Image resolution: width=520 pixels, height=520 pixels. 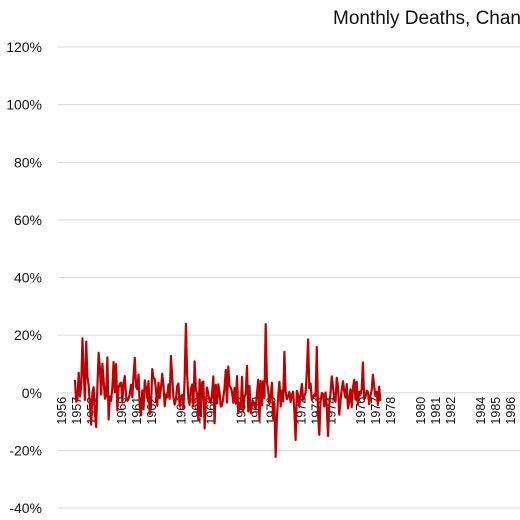 What do you see at coordinates (62, 411) in the screenshot?
I see `x-tick-label: 1956` at bounding box center [62, 411].